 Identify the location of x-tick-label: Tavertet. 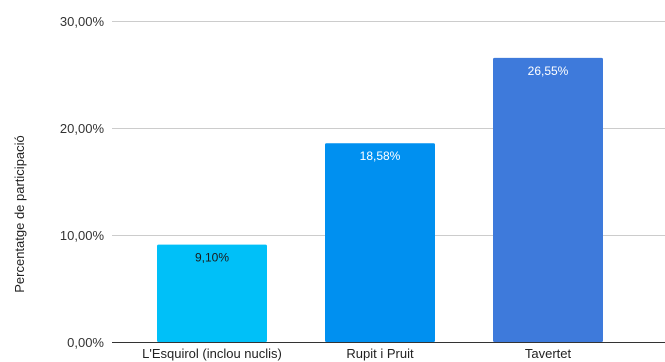
(548, 353).